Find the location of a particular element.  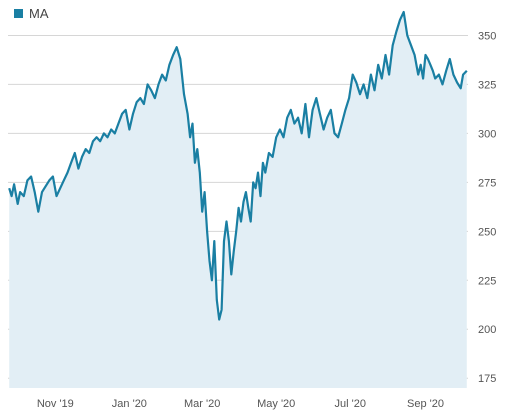

y-axis: 175 200 225 250 275 300 325 350 is located at coordinates (487, 207).